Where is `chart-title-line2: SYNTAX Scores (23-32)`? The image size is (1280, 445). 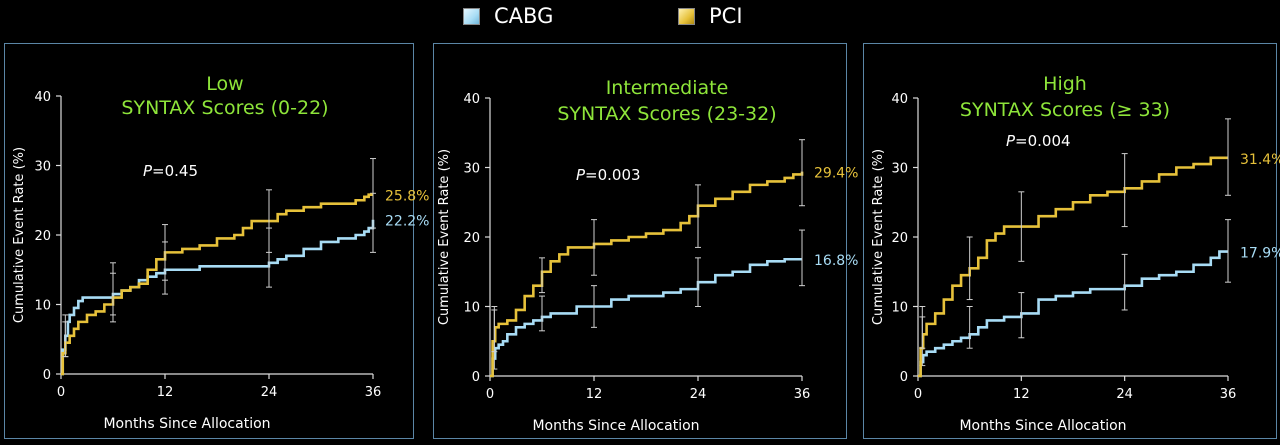
chart-title-line2: SYNTAX Scores (23-32) is located at coordinates (666, 114).